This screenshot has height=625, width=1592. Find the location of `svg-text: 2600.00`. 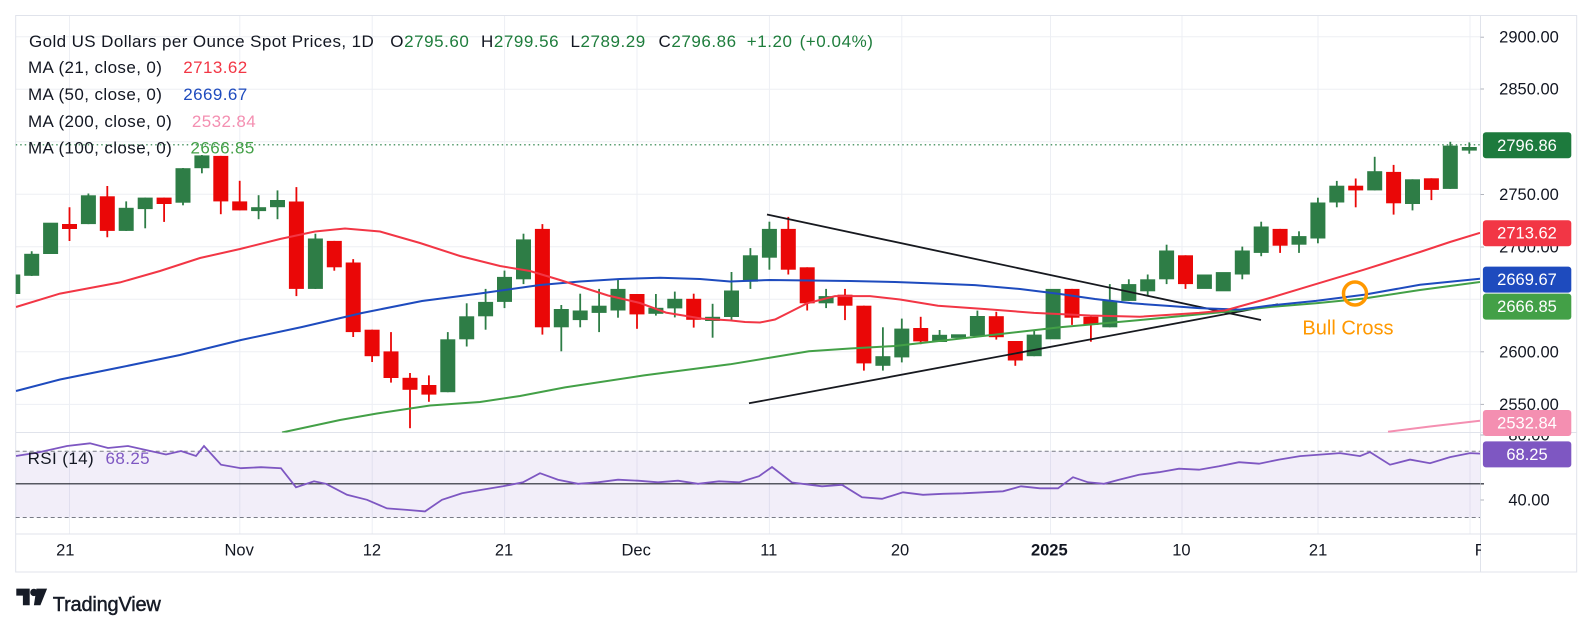

svg-text: 2600.00 is located at coordinates (1529, 352).